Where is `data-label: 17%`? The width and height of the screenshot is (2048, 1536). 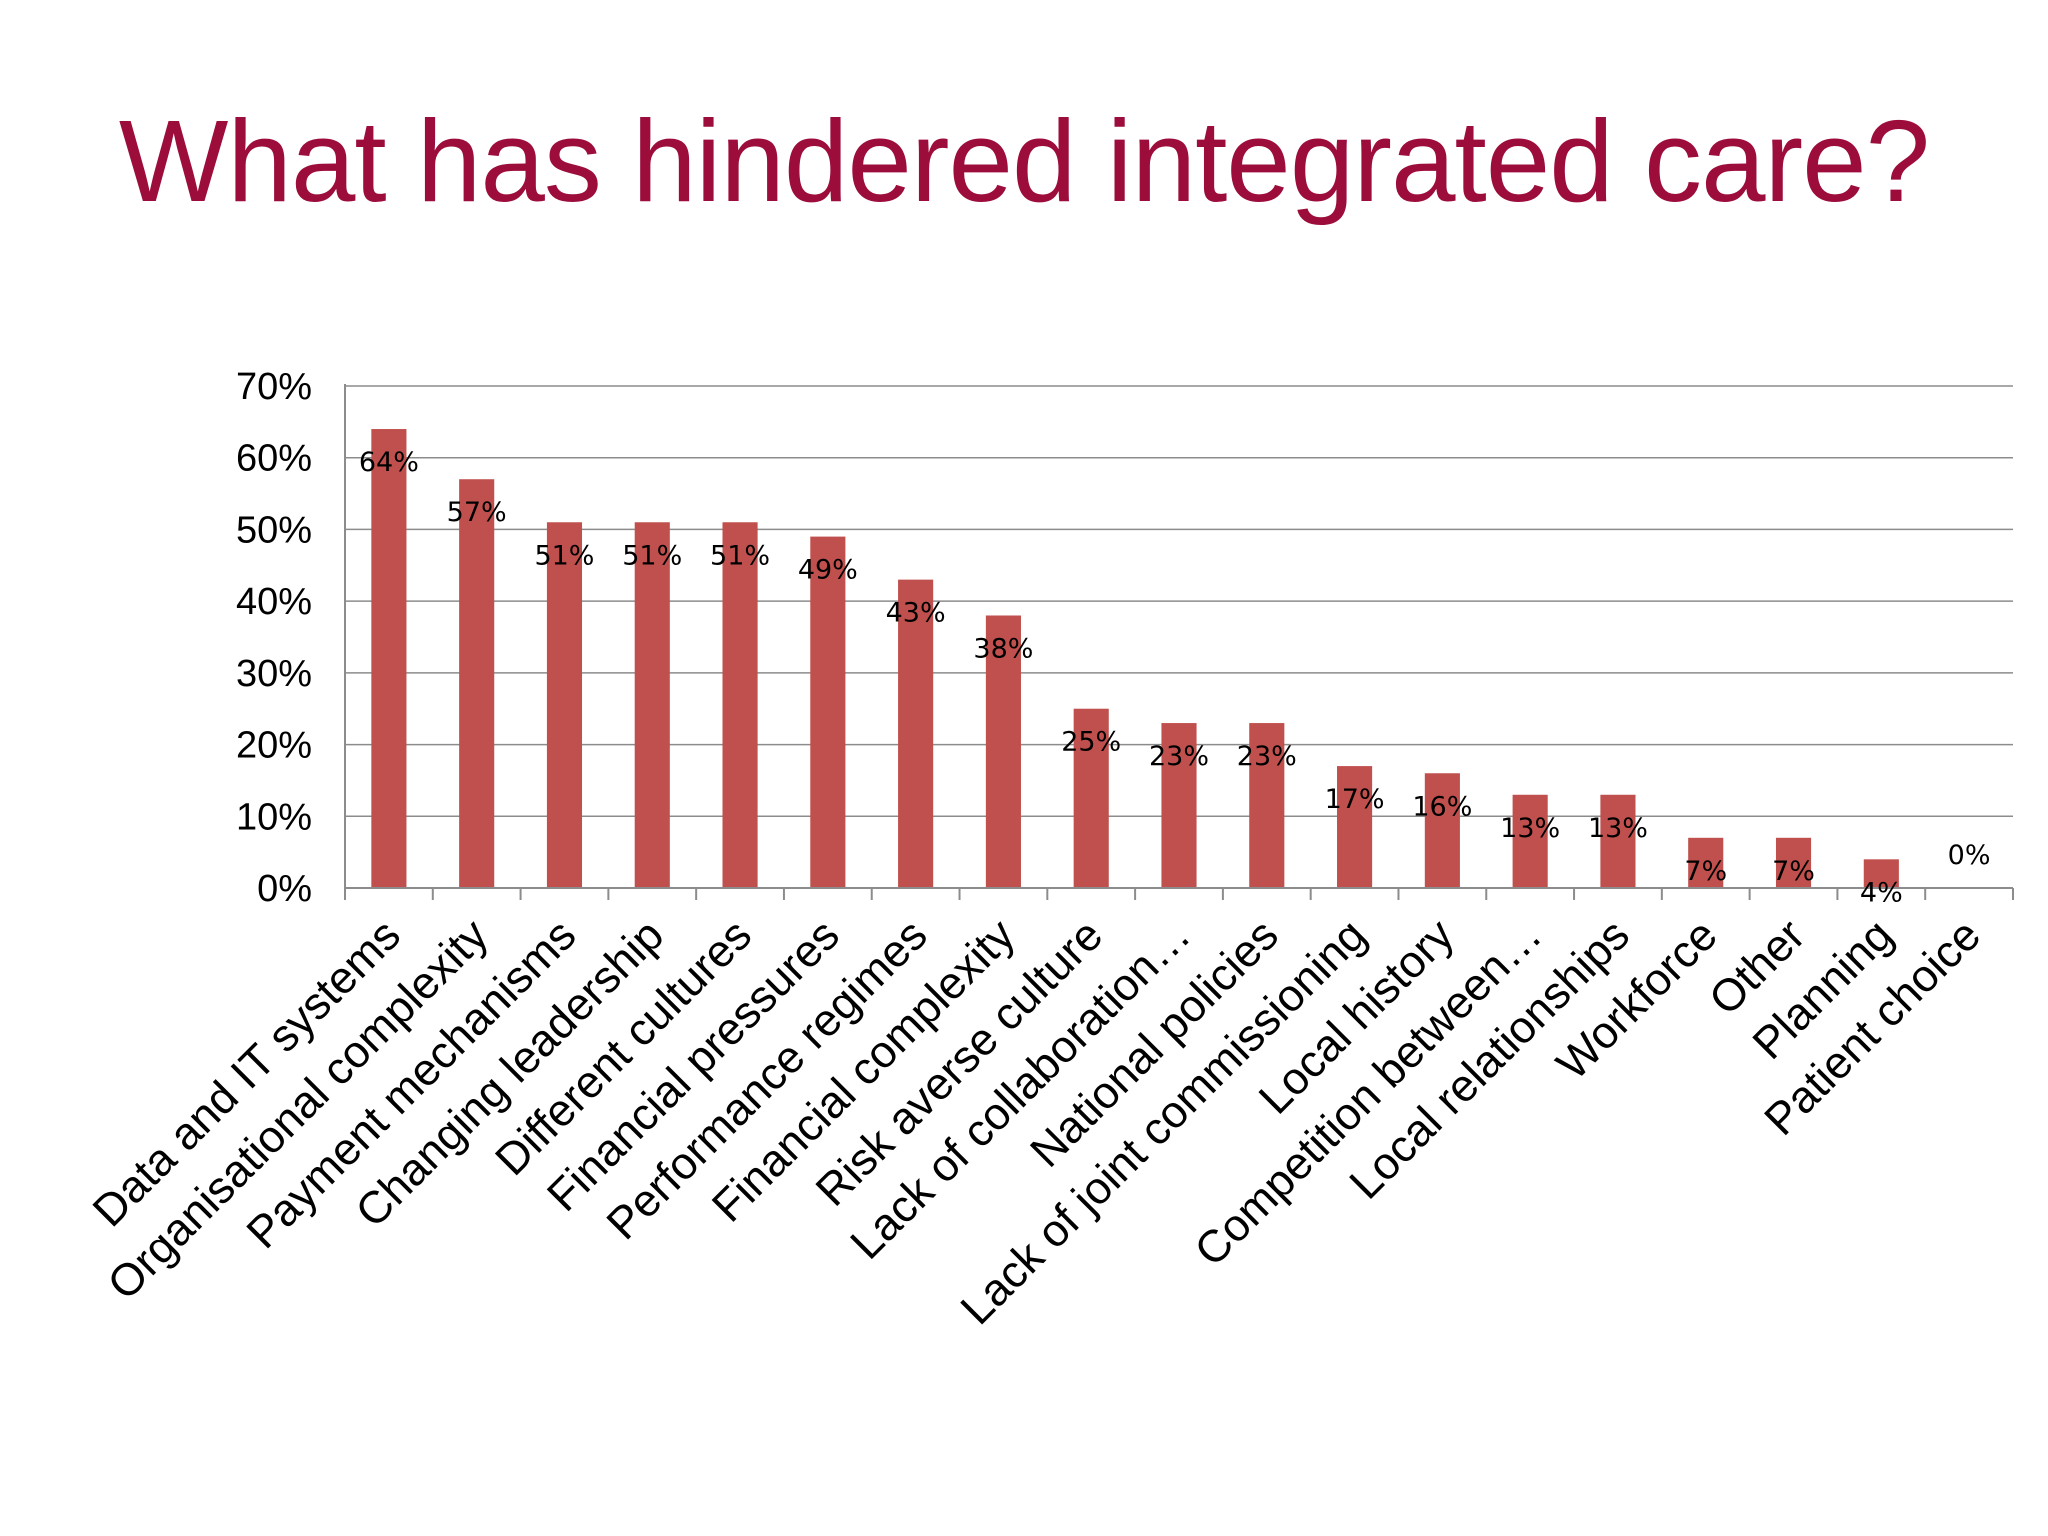
data-label: 17% is located at coordinates (1355, 799).